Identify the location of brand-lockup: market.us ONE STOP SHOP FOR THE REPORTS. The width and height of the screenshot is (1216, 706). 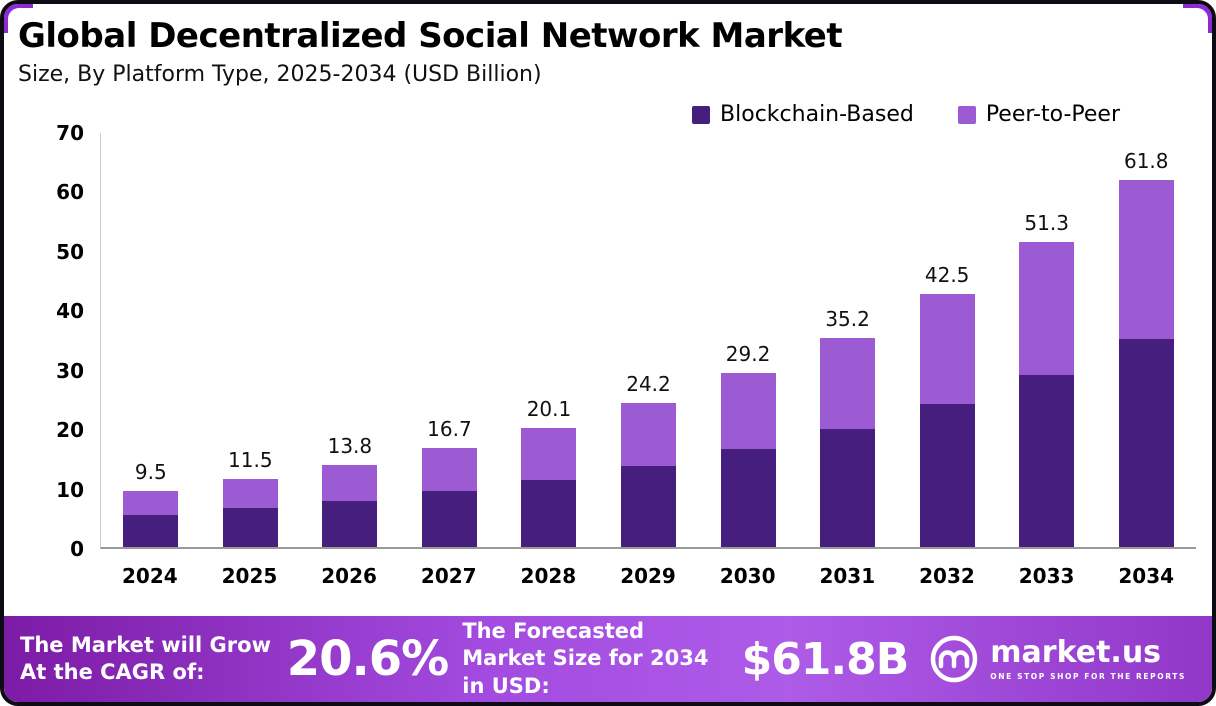
(1062, 659).